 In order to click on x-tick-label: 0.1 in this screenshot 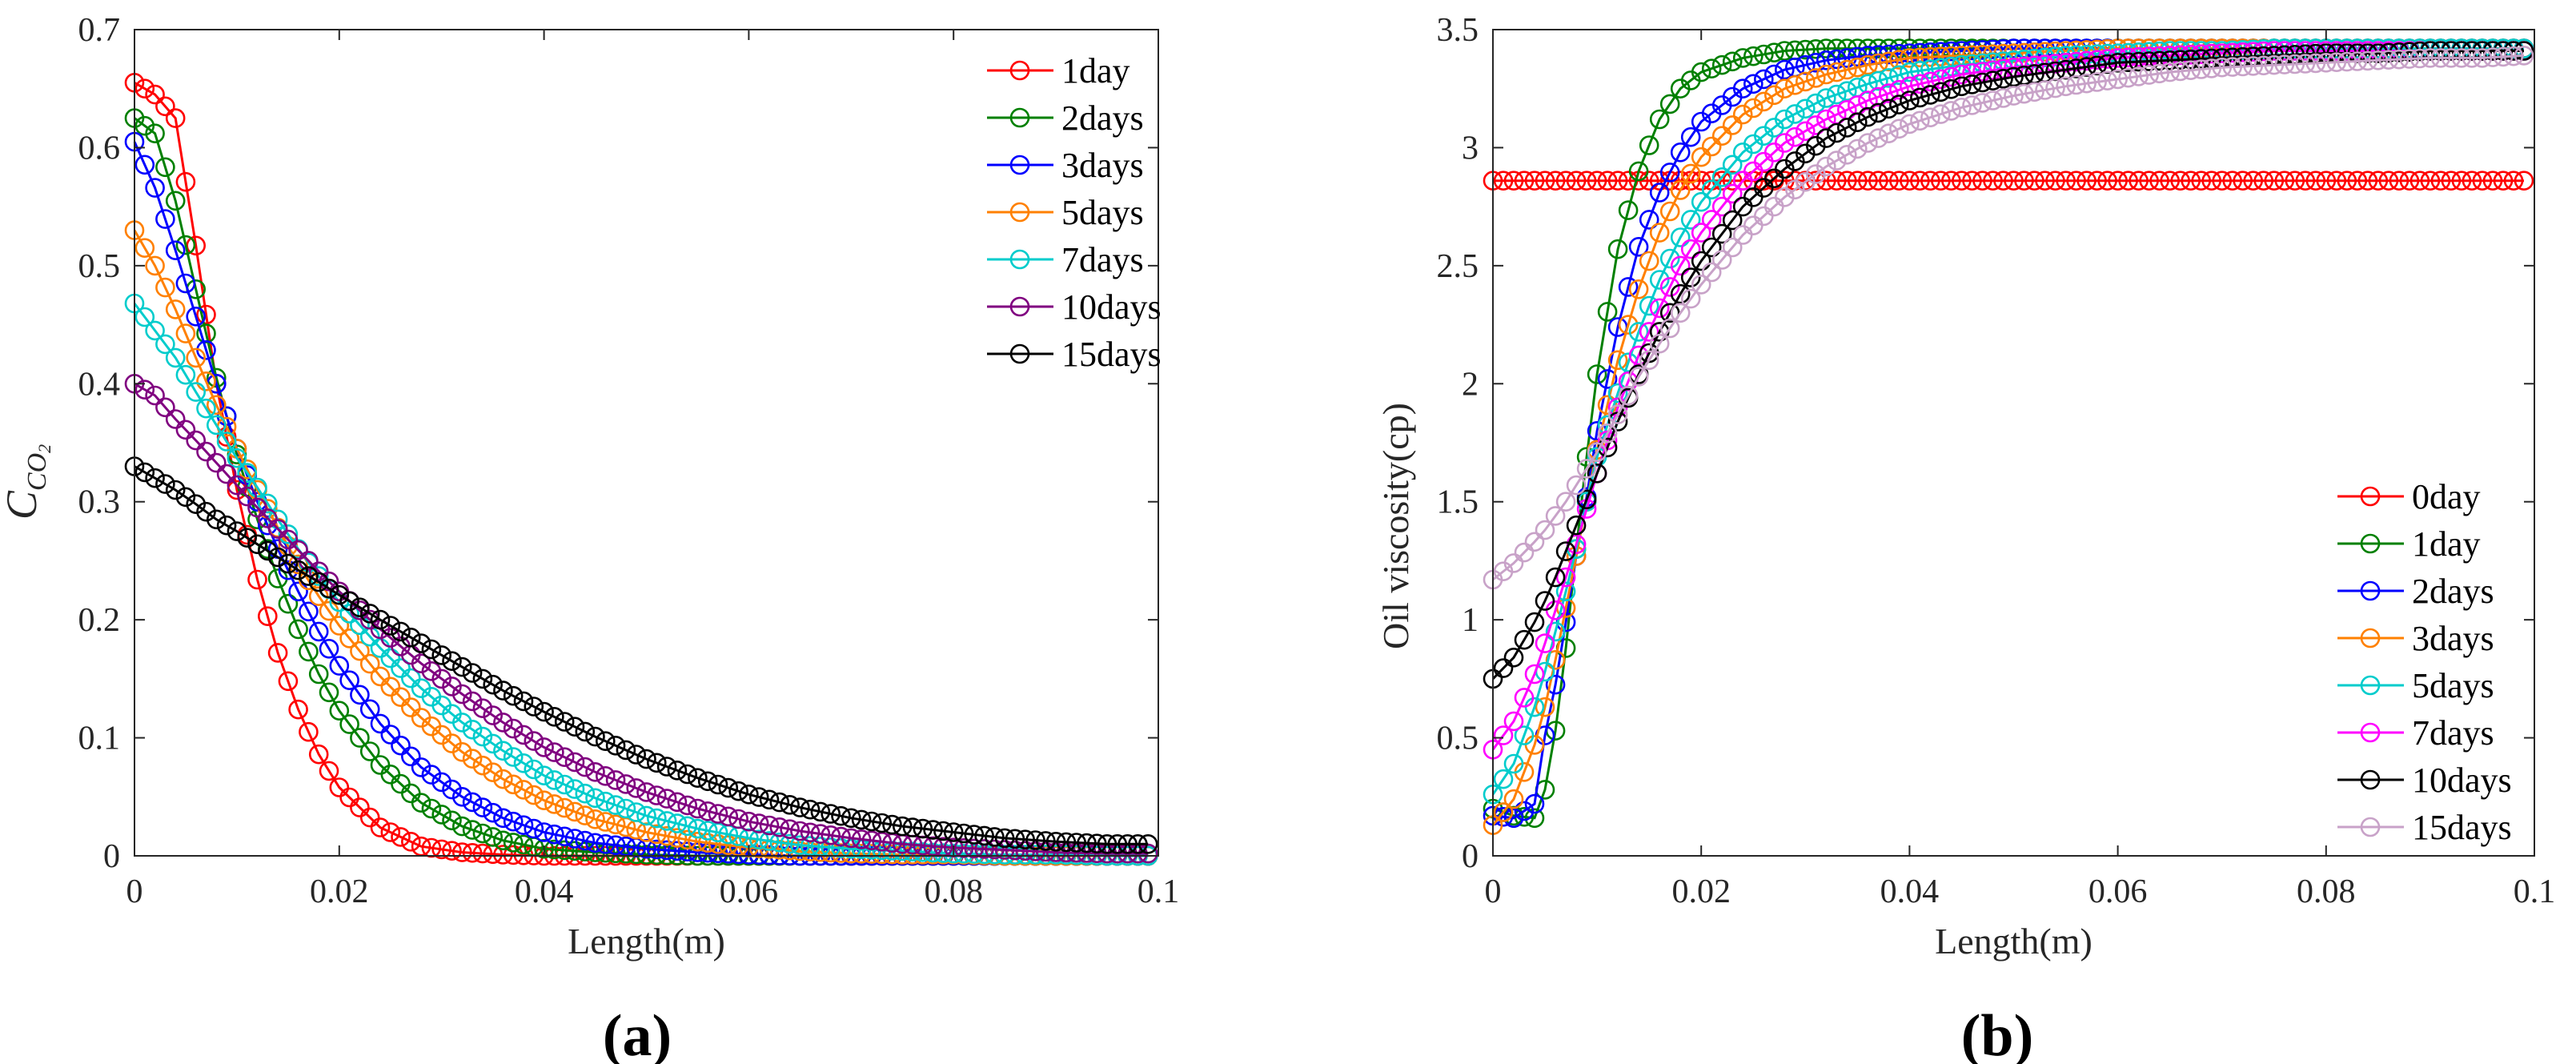, I will do `click(1159, 891)`.